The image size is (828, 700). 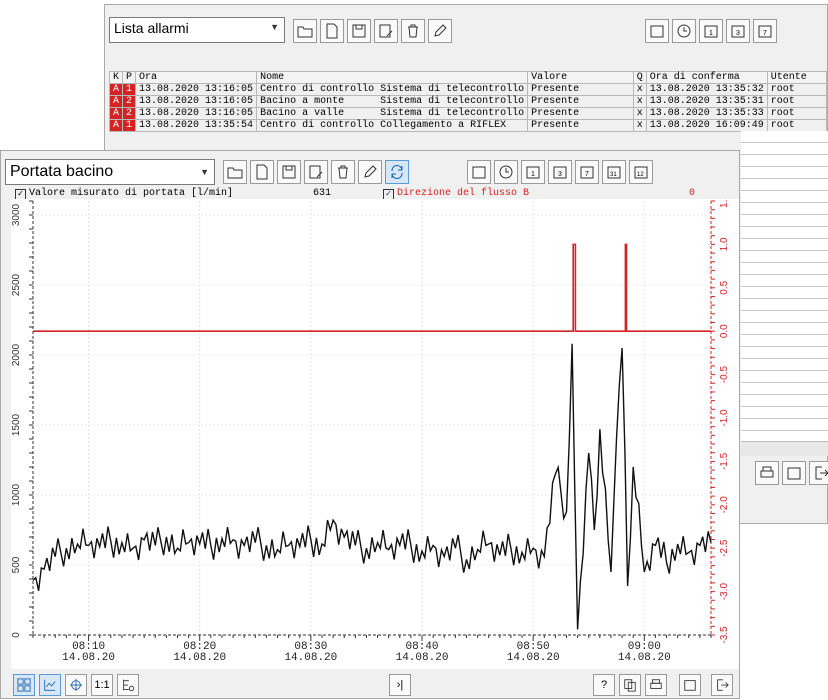 I want to click on col-p: P, so click(x=129, y=77).